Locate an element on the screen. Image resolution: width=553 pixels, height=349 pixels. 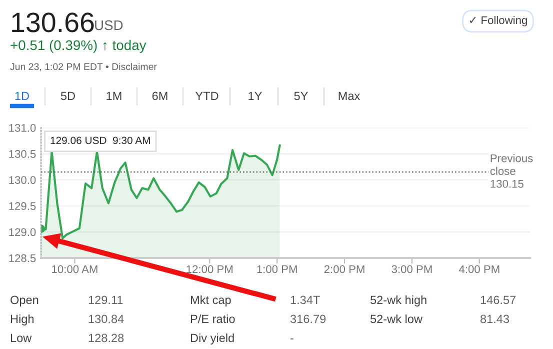
text: 5Y is located at coordinates (301, 96).